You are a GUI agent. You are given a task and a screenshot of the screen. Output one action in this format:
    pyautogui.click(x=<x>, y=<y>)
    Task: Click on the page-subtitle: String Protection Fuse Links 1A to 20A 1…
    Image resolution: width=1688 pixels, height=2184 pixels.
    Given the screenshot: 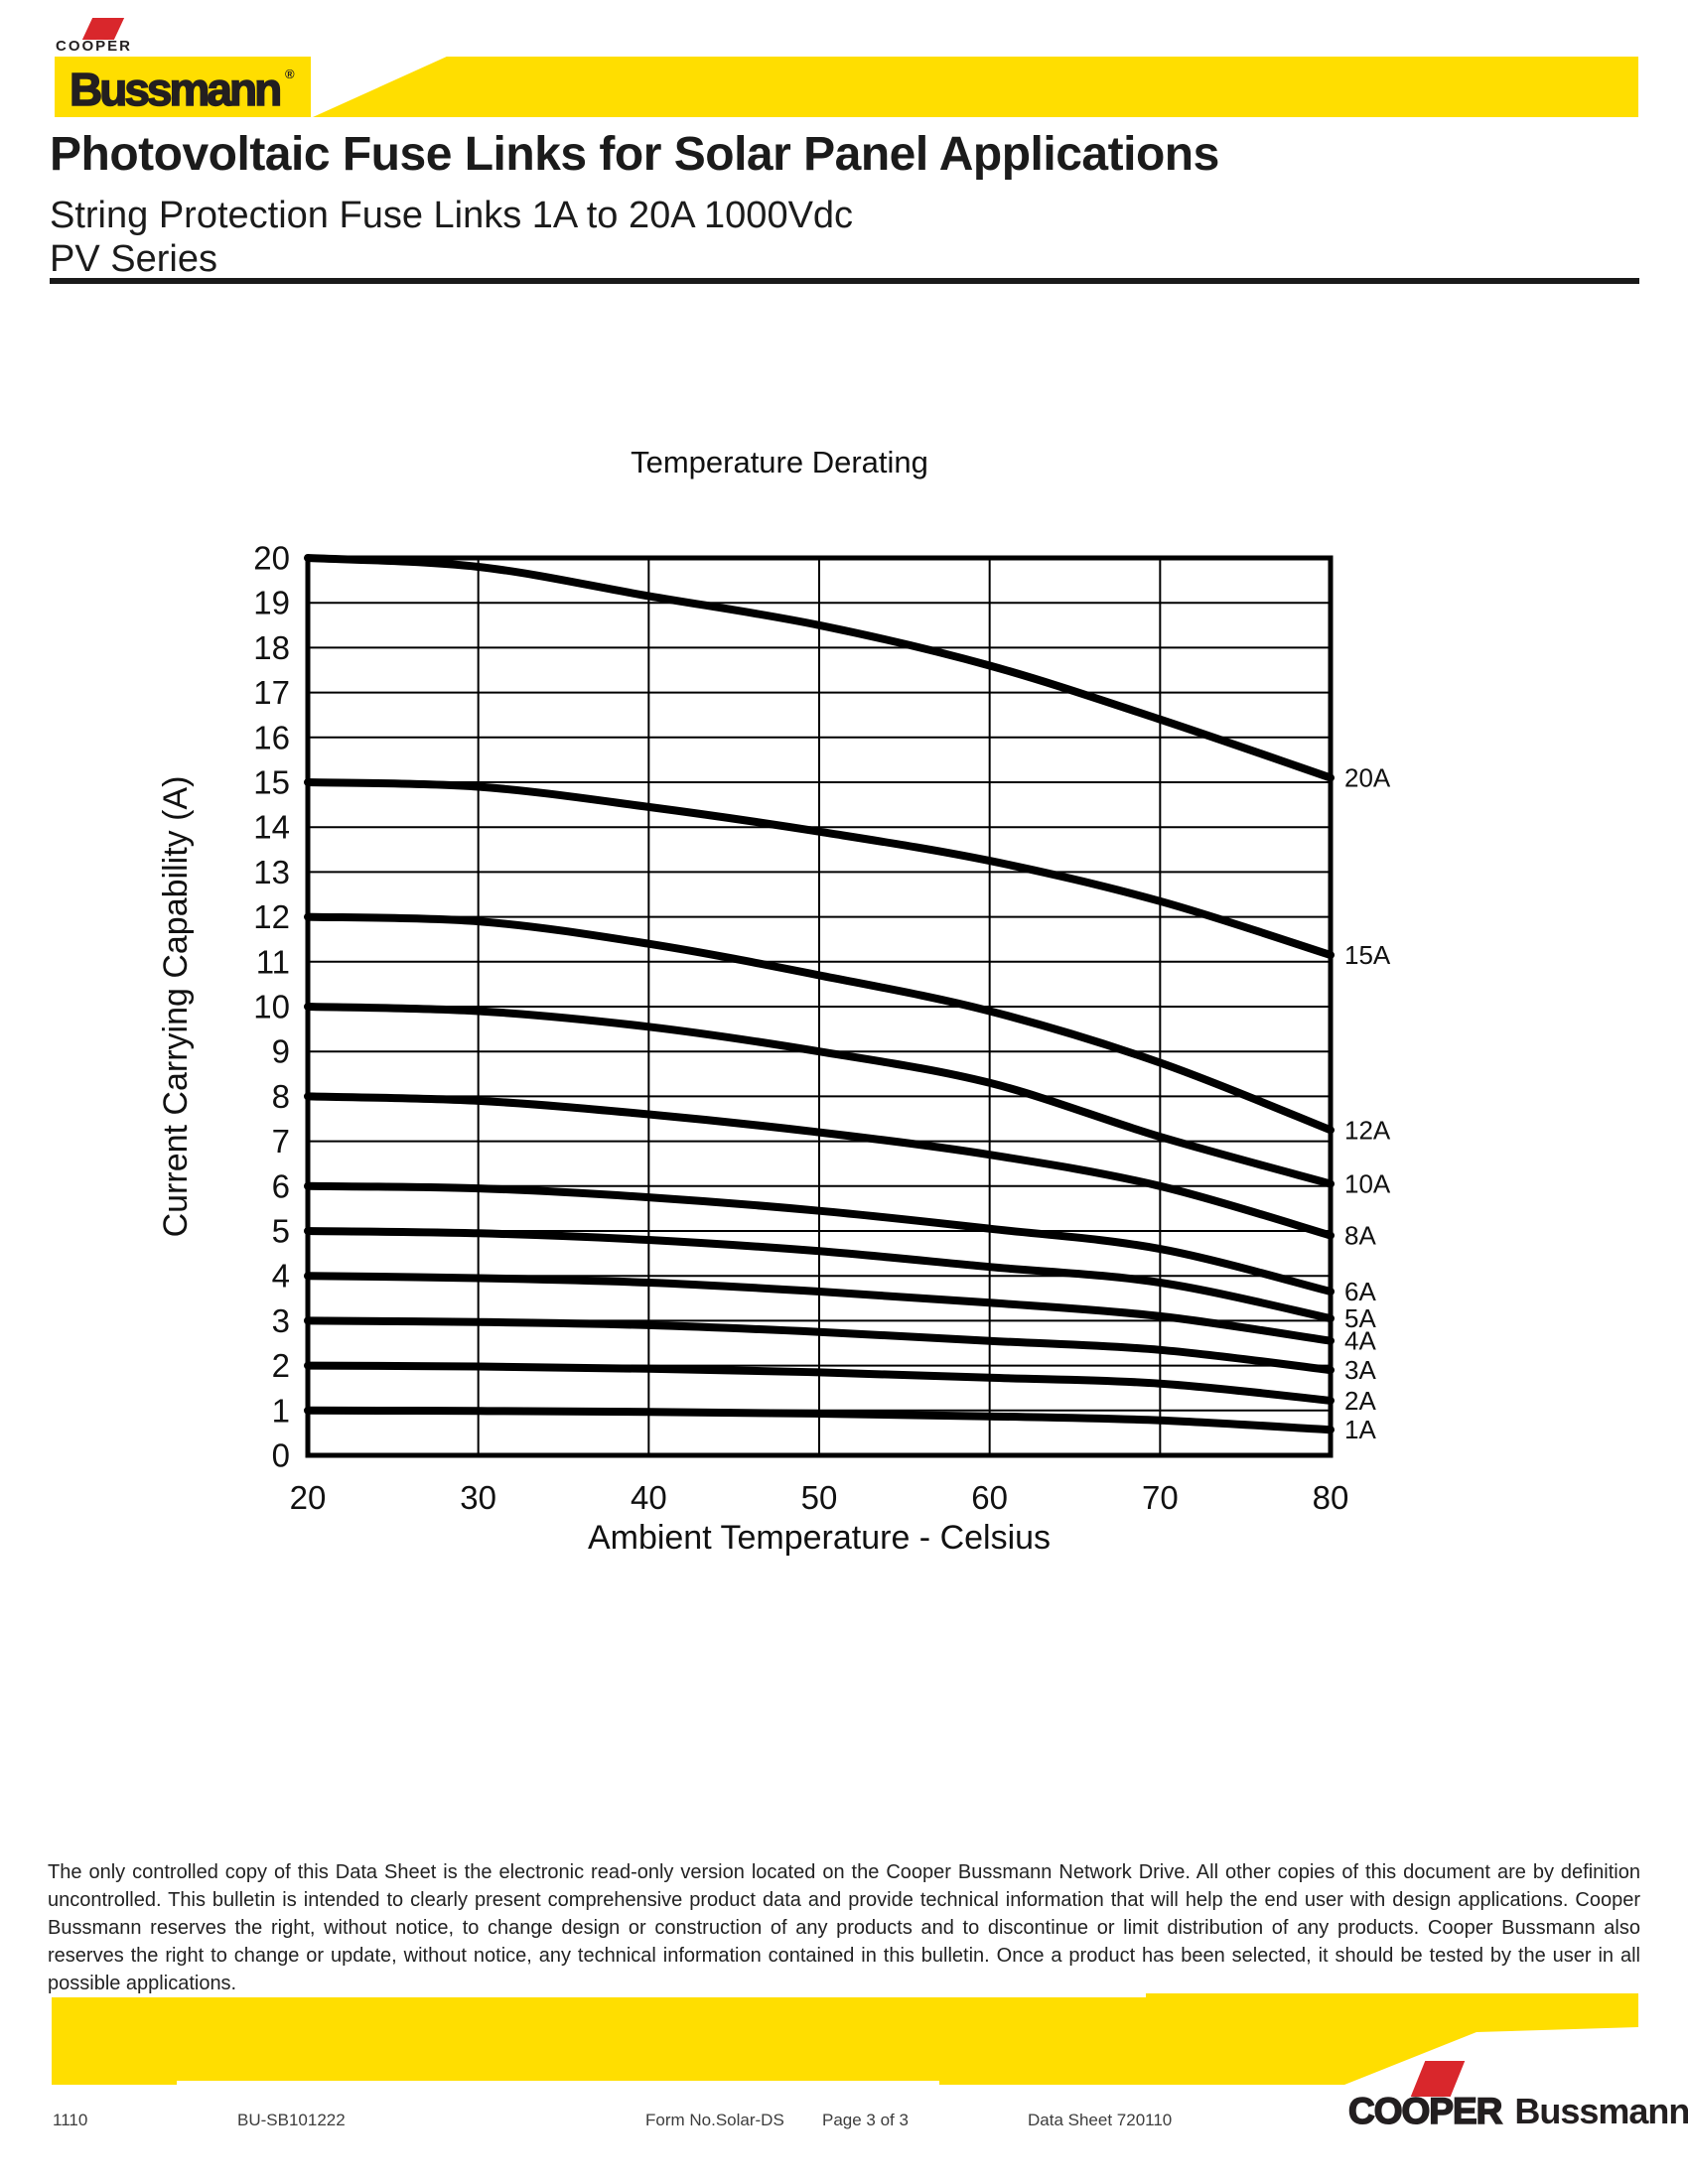 What is the action you would take?
    pyautogui.click(x=452, y=215)
    